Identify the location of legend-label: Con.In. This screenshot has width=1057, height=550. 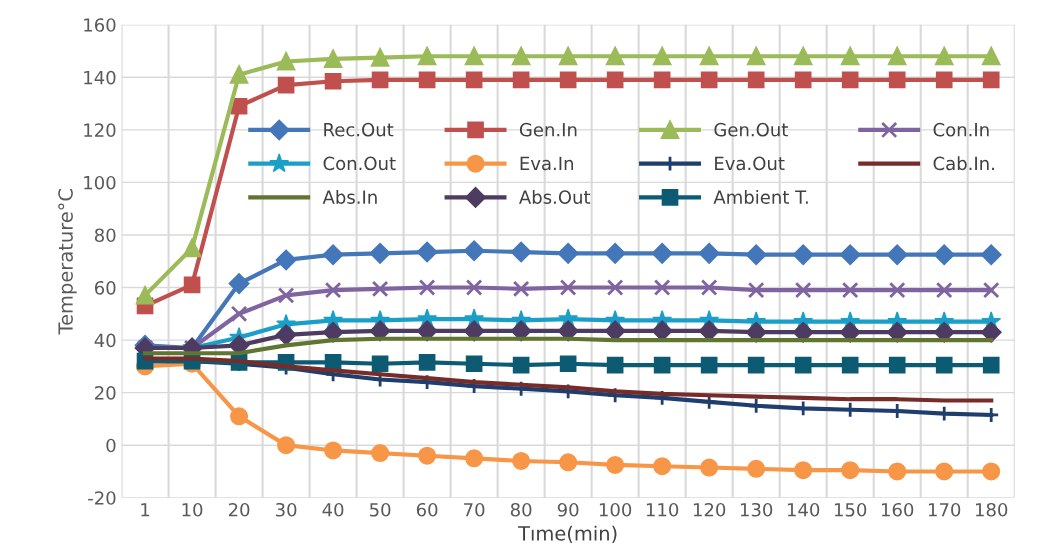
(961, 129).